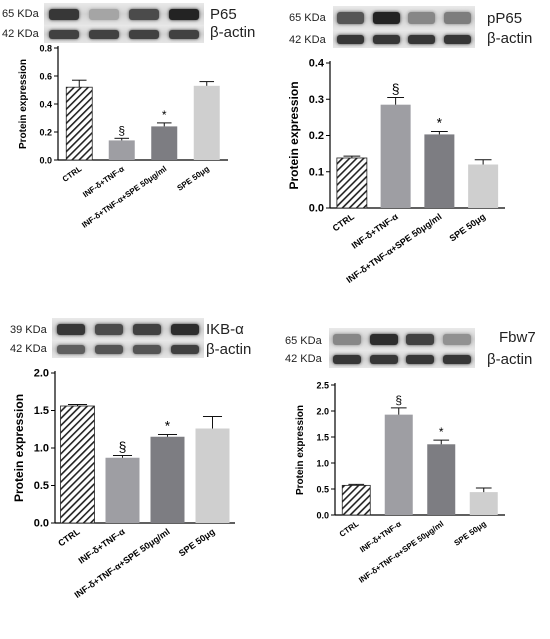 This screenshot has height=639, width=550. Describe the element at coordinates (45, 49) in the screenshot. I see `y-tick-label: 0.8` at that location.